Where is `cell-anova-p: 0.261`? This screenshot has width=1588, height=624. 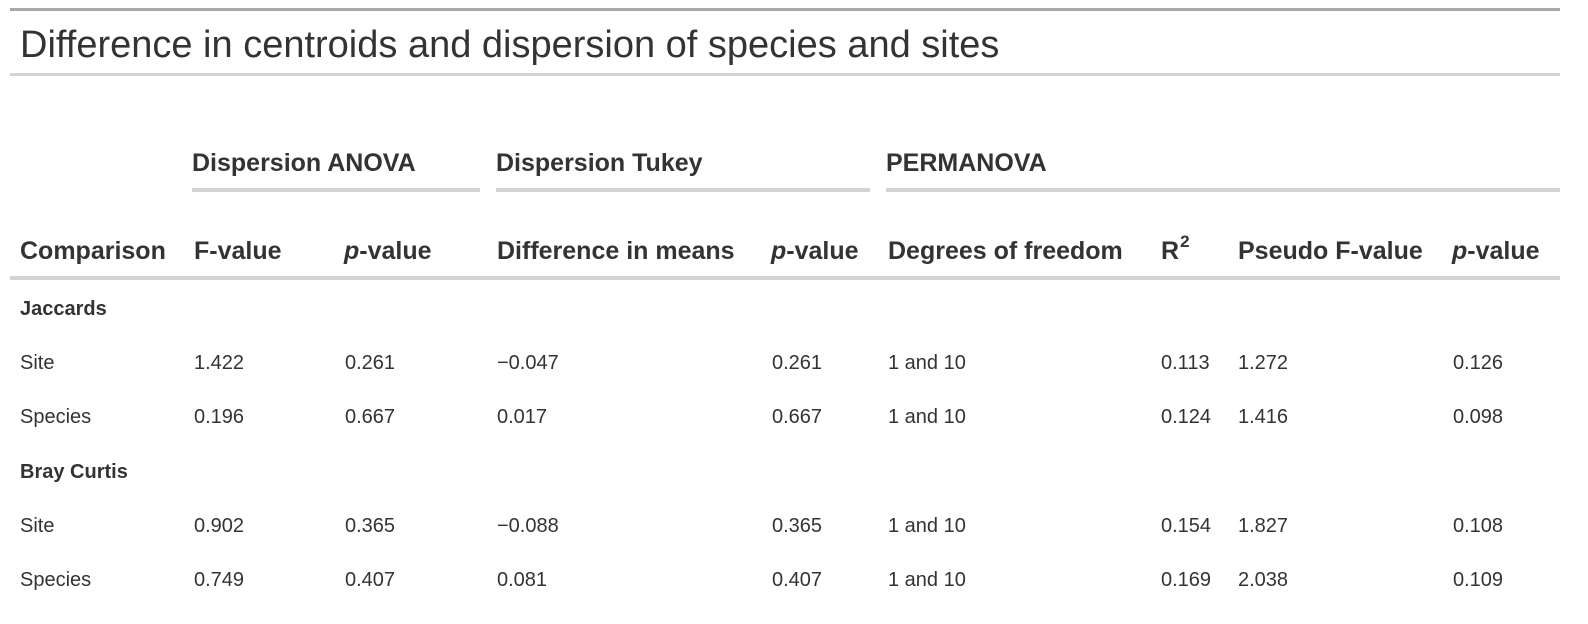 cell-anova-p: 0.261 is located at coordinates (370, 363).